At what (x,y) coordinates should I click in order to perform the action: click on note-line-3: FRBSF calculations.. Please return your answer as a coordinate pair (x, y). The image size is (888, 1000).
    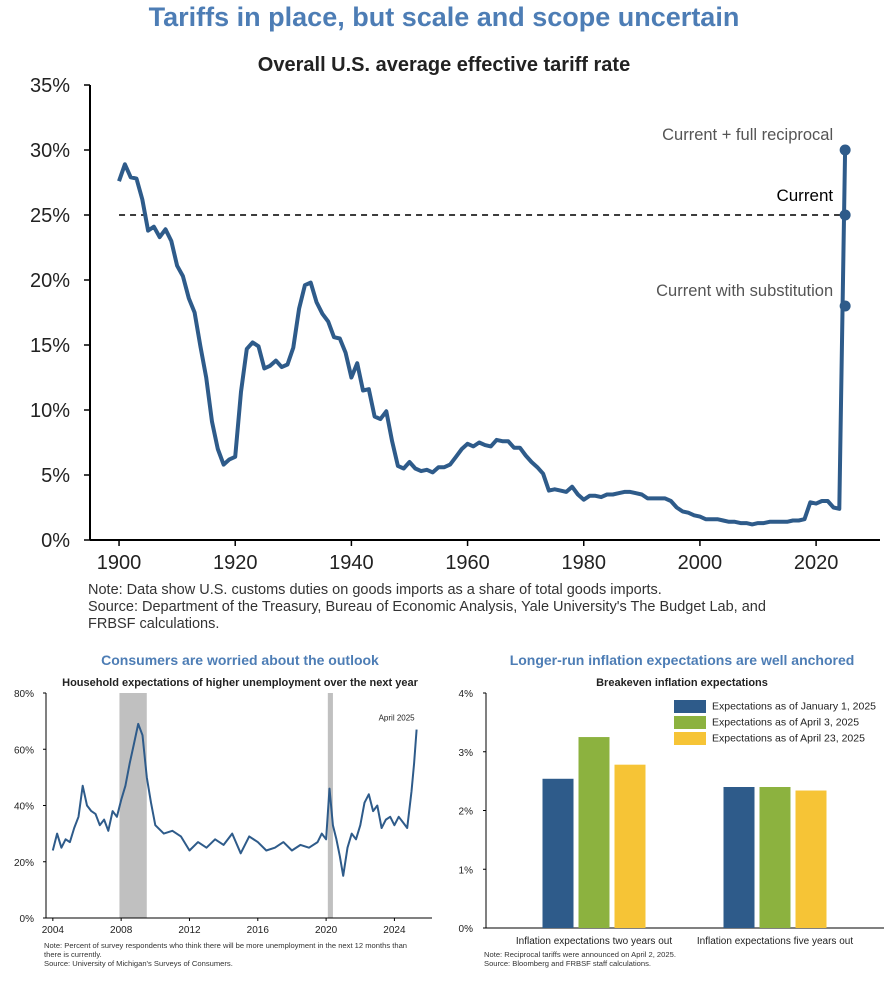
    Looking at the image, I should click on (154, 624).